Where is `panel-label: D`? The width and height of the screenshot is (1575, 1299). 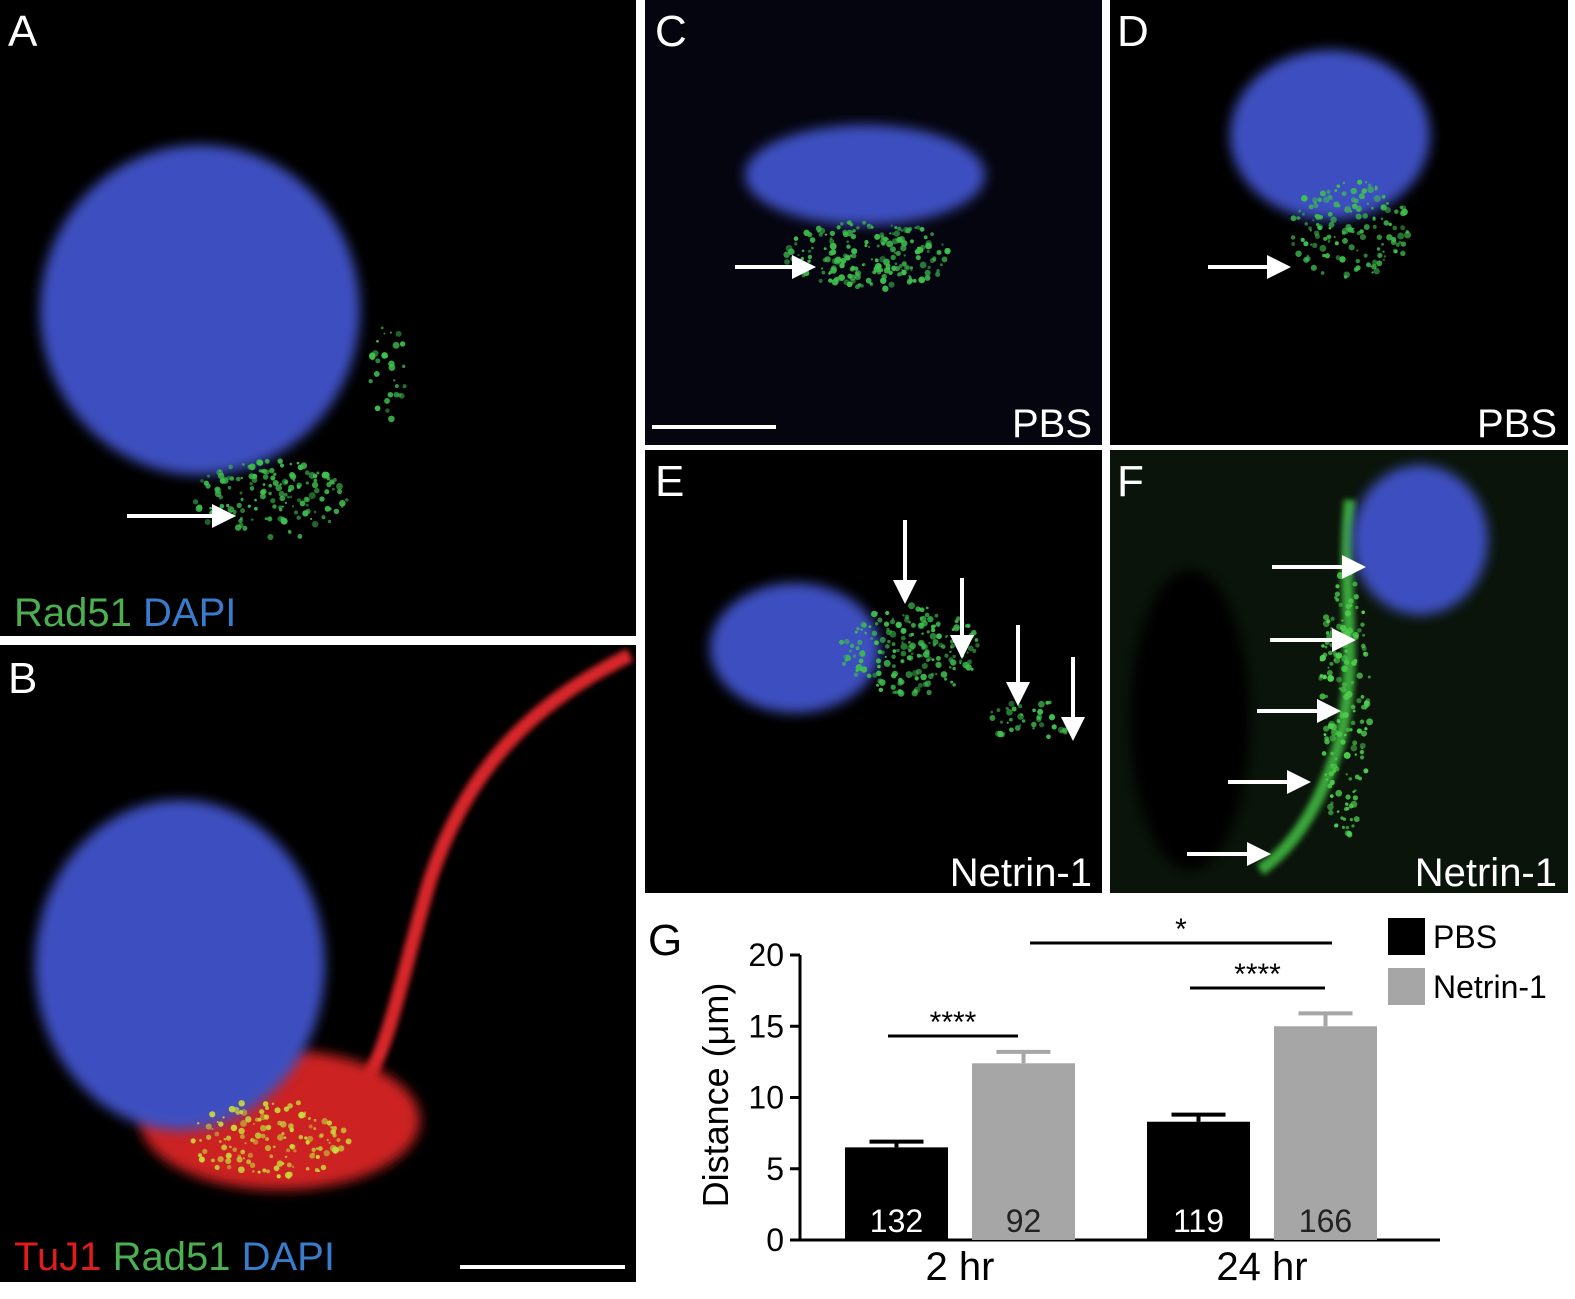
panel-label: D is located at coordinates (1133, 31).